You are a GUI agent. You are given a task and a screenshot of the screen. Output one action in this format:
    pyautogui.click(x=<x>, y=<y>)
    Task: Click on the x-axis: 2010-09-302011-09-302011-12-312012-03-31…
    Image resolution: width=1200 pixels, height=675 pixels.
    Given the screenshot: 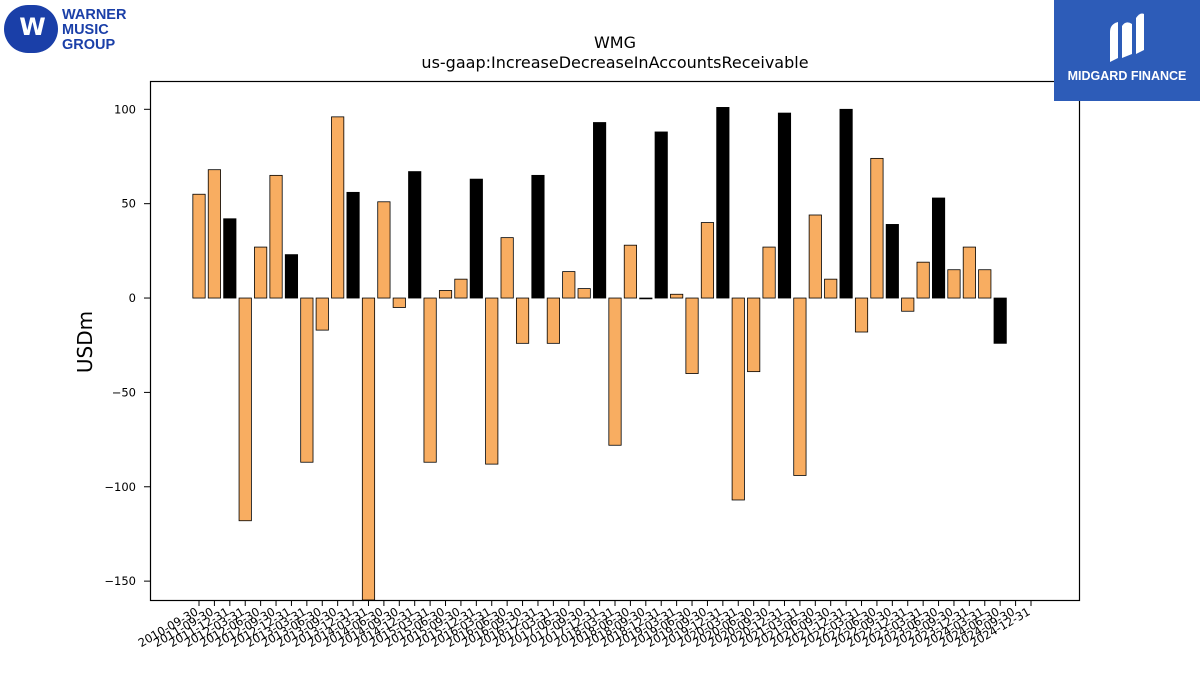 What is the action you would take?
    pyautogui.click(x=584, y=625)
    